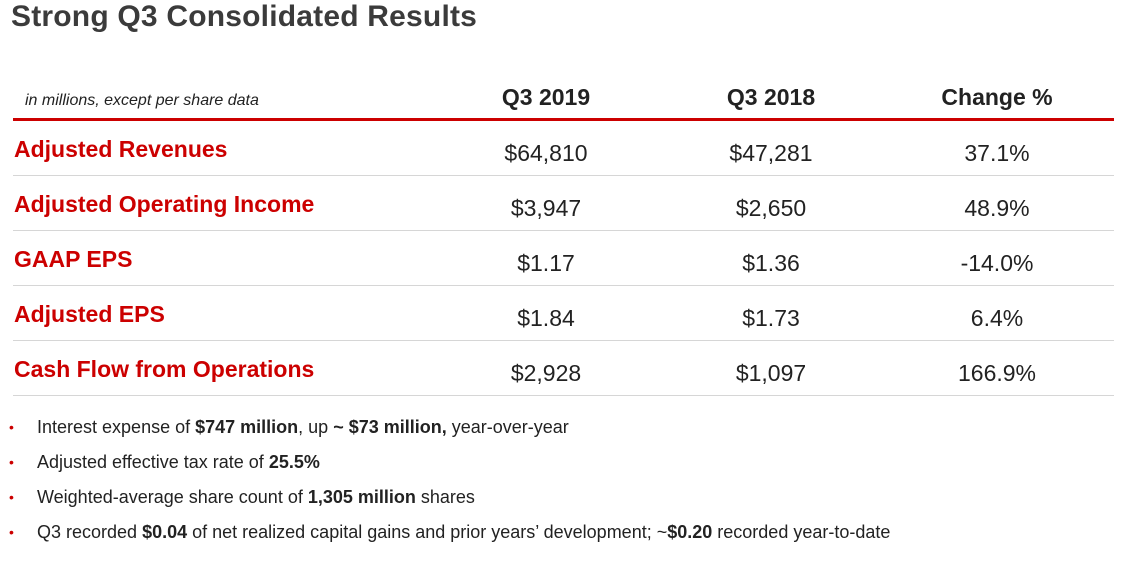 The width and height of the screenshot is (1123, 569). What do you see at coordinates (121, 149) in the screenshot?
I see `metric-label: Adjusted Revenues` at bounding box center [121, 149].